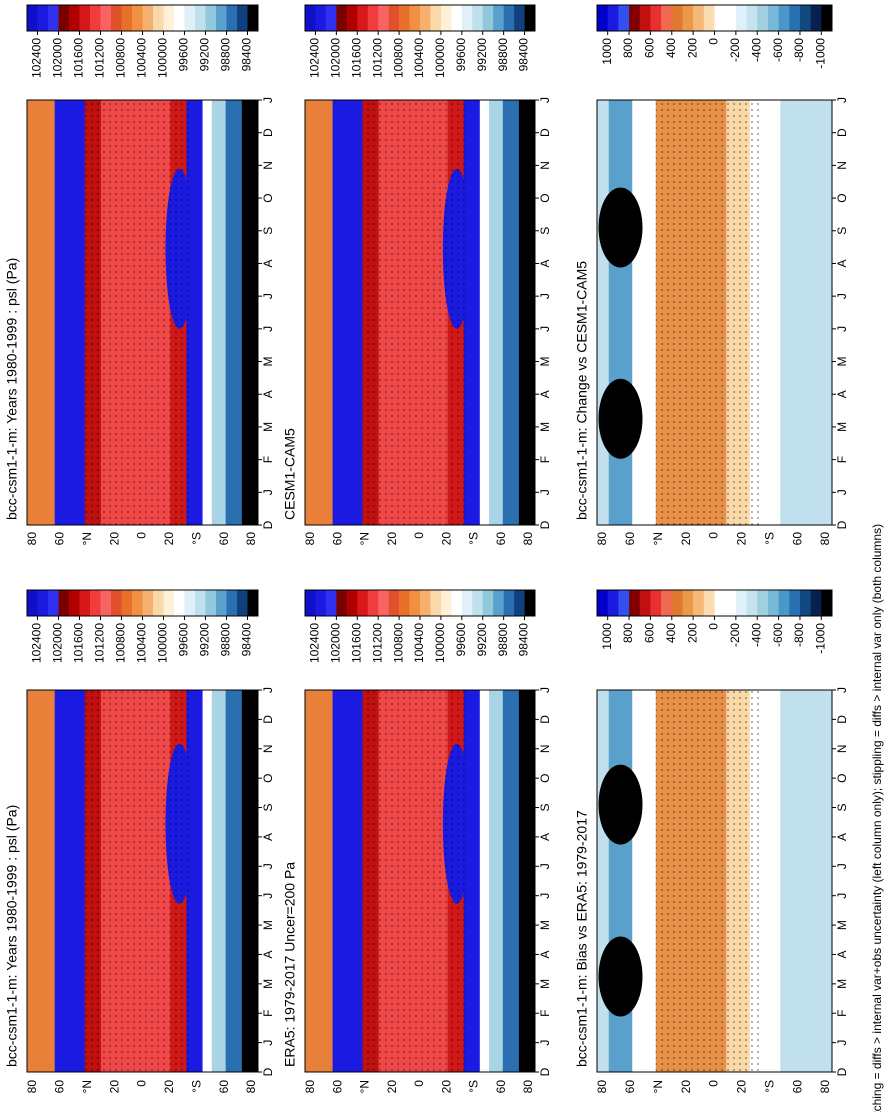 The height and width of the screenshot is (1112, 887). What do you see at coordinates (692, 633) in the screenshot?
I see `colorbar-label: 200` at bounding box center [692, 633].